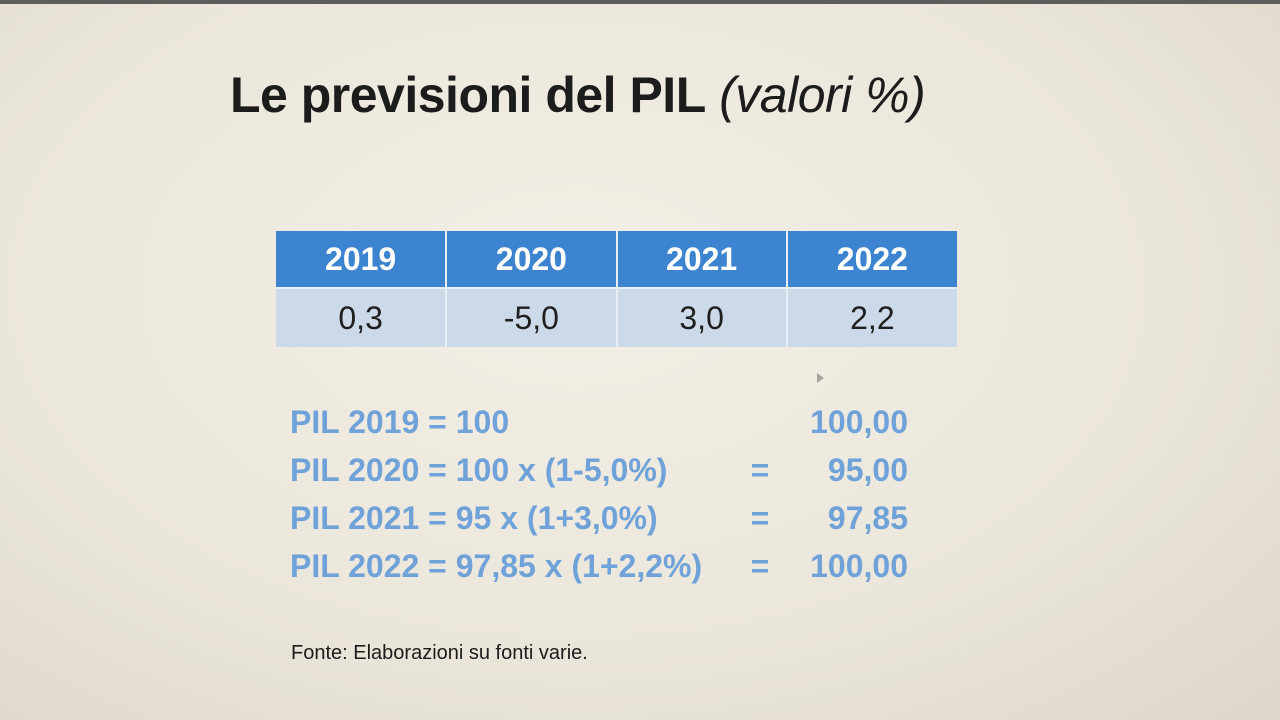  What do you see at coordinates (532, 259) in the screenshot?
I see `year-header-2020: 2020` at bounding box center [532, 259].